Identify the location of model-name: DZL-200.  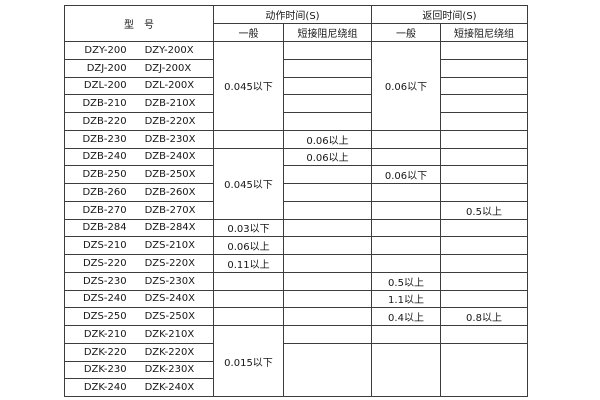
(105, 86).